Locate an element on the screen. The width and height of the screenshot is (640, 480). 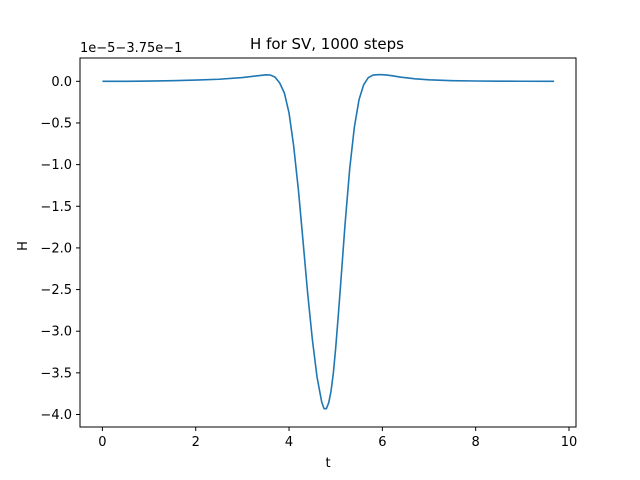
x-tick-label: 0 is located at coordinates (102, 442).